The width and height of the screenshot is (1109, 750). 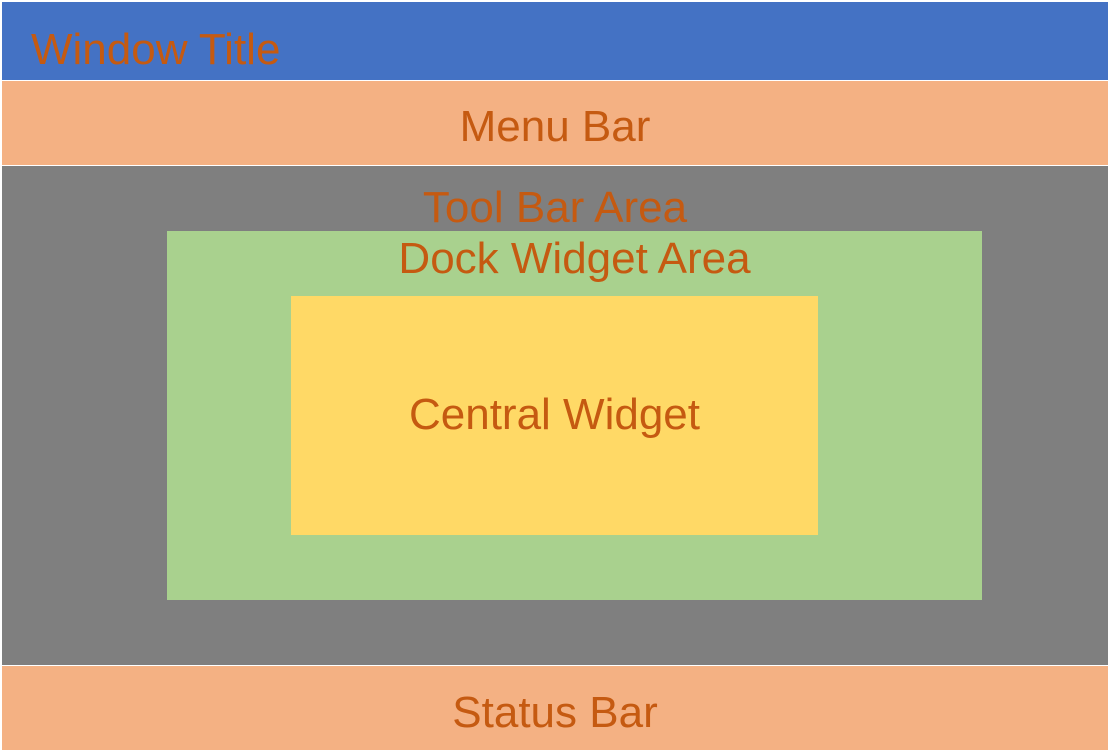 What do you see at coordinates (574, 258) in the screenshot?
I see `dock-widget-area-label: Dock Widget Area` at bounding box center [574, 258].